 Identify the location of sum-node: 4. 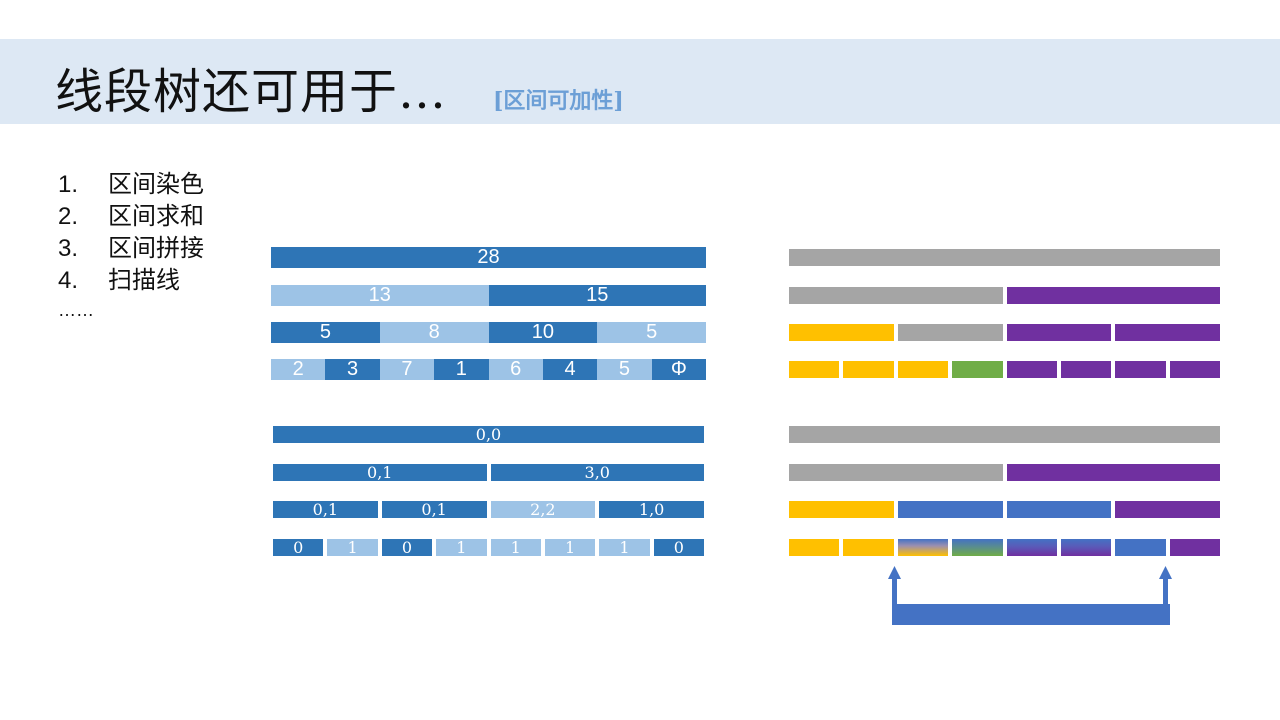
(570, 369).